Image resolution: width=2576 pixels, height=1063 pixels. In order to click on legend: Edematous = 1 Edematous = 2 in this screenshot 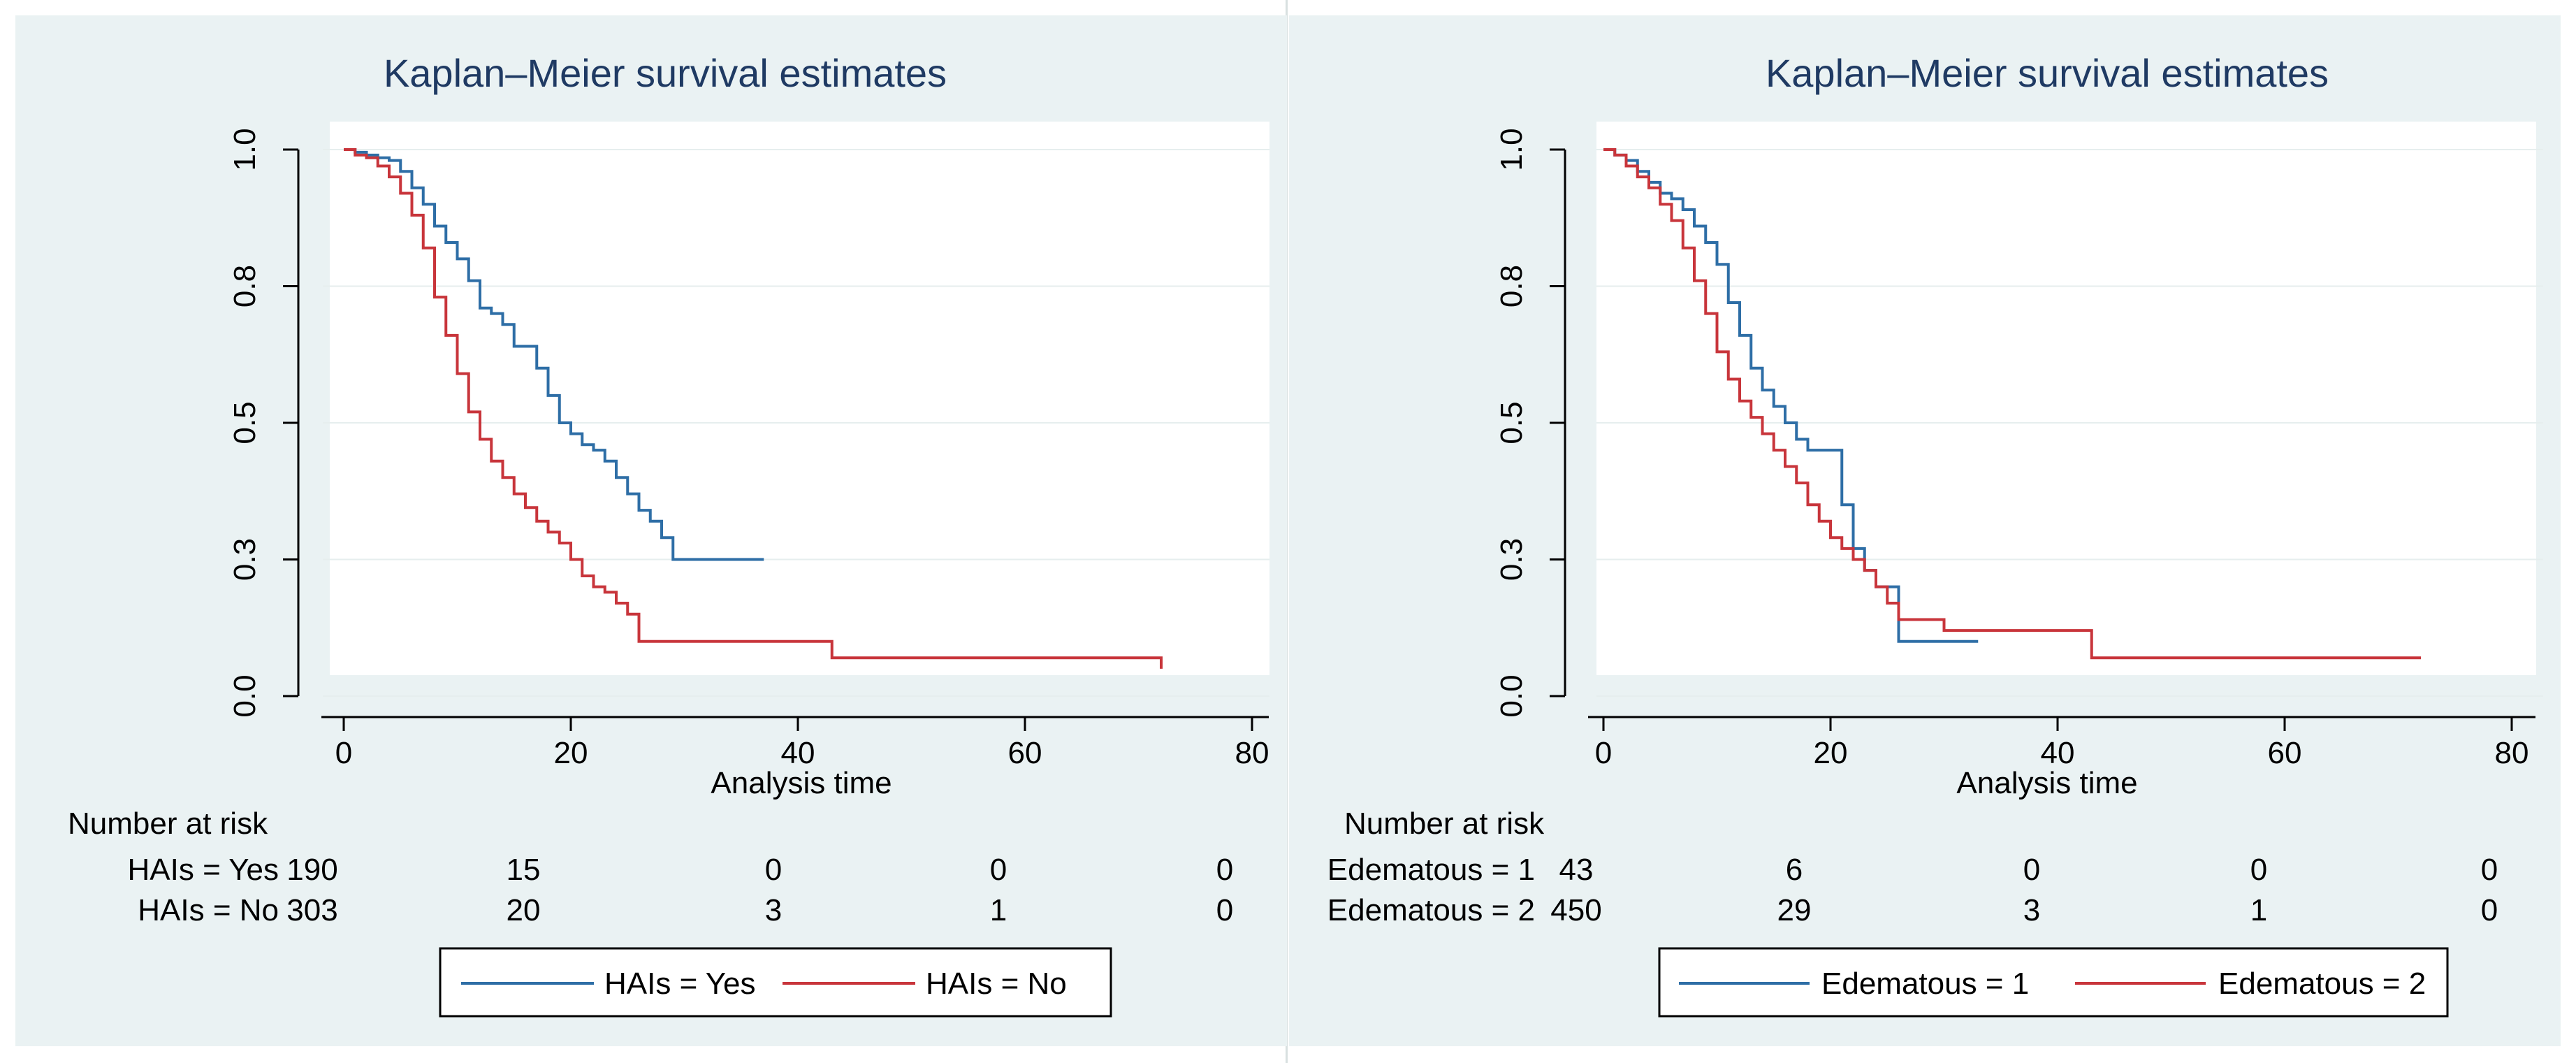, I will do `click(2053, 983)`.